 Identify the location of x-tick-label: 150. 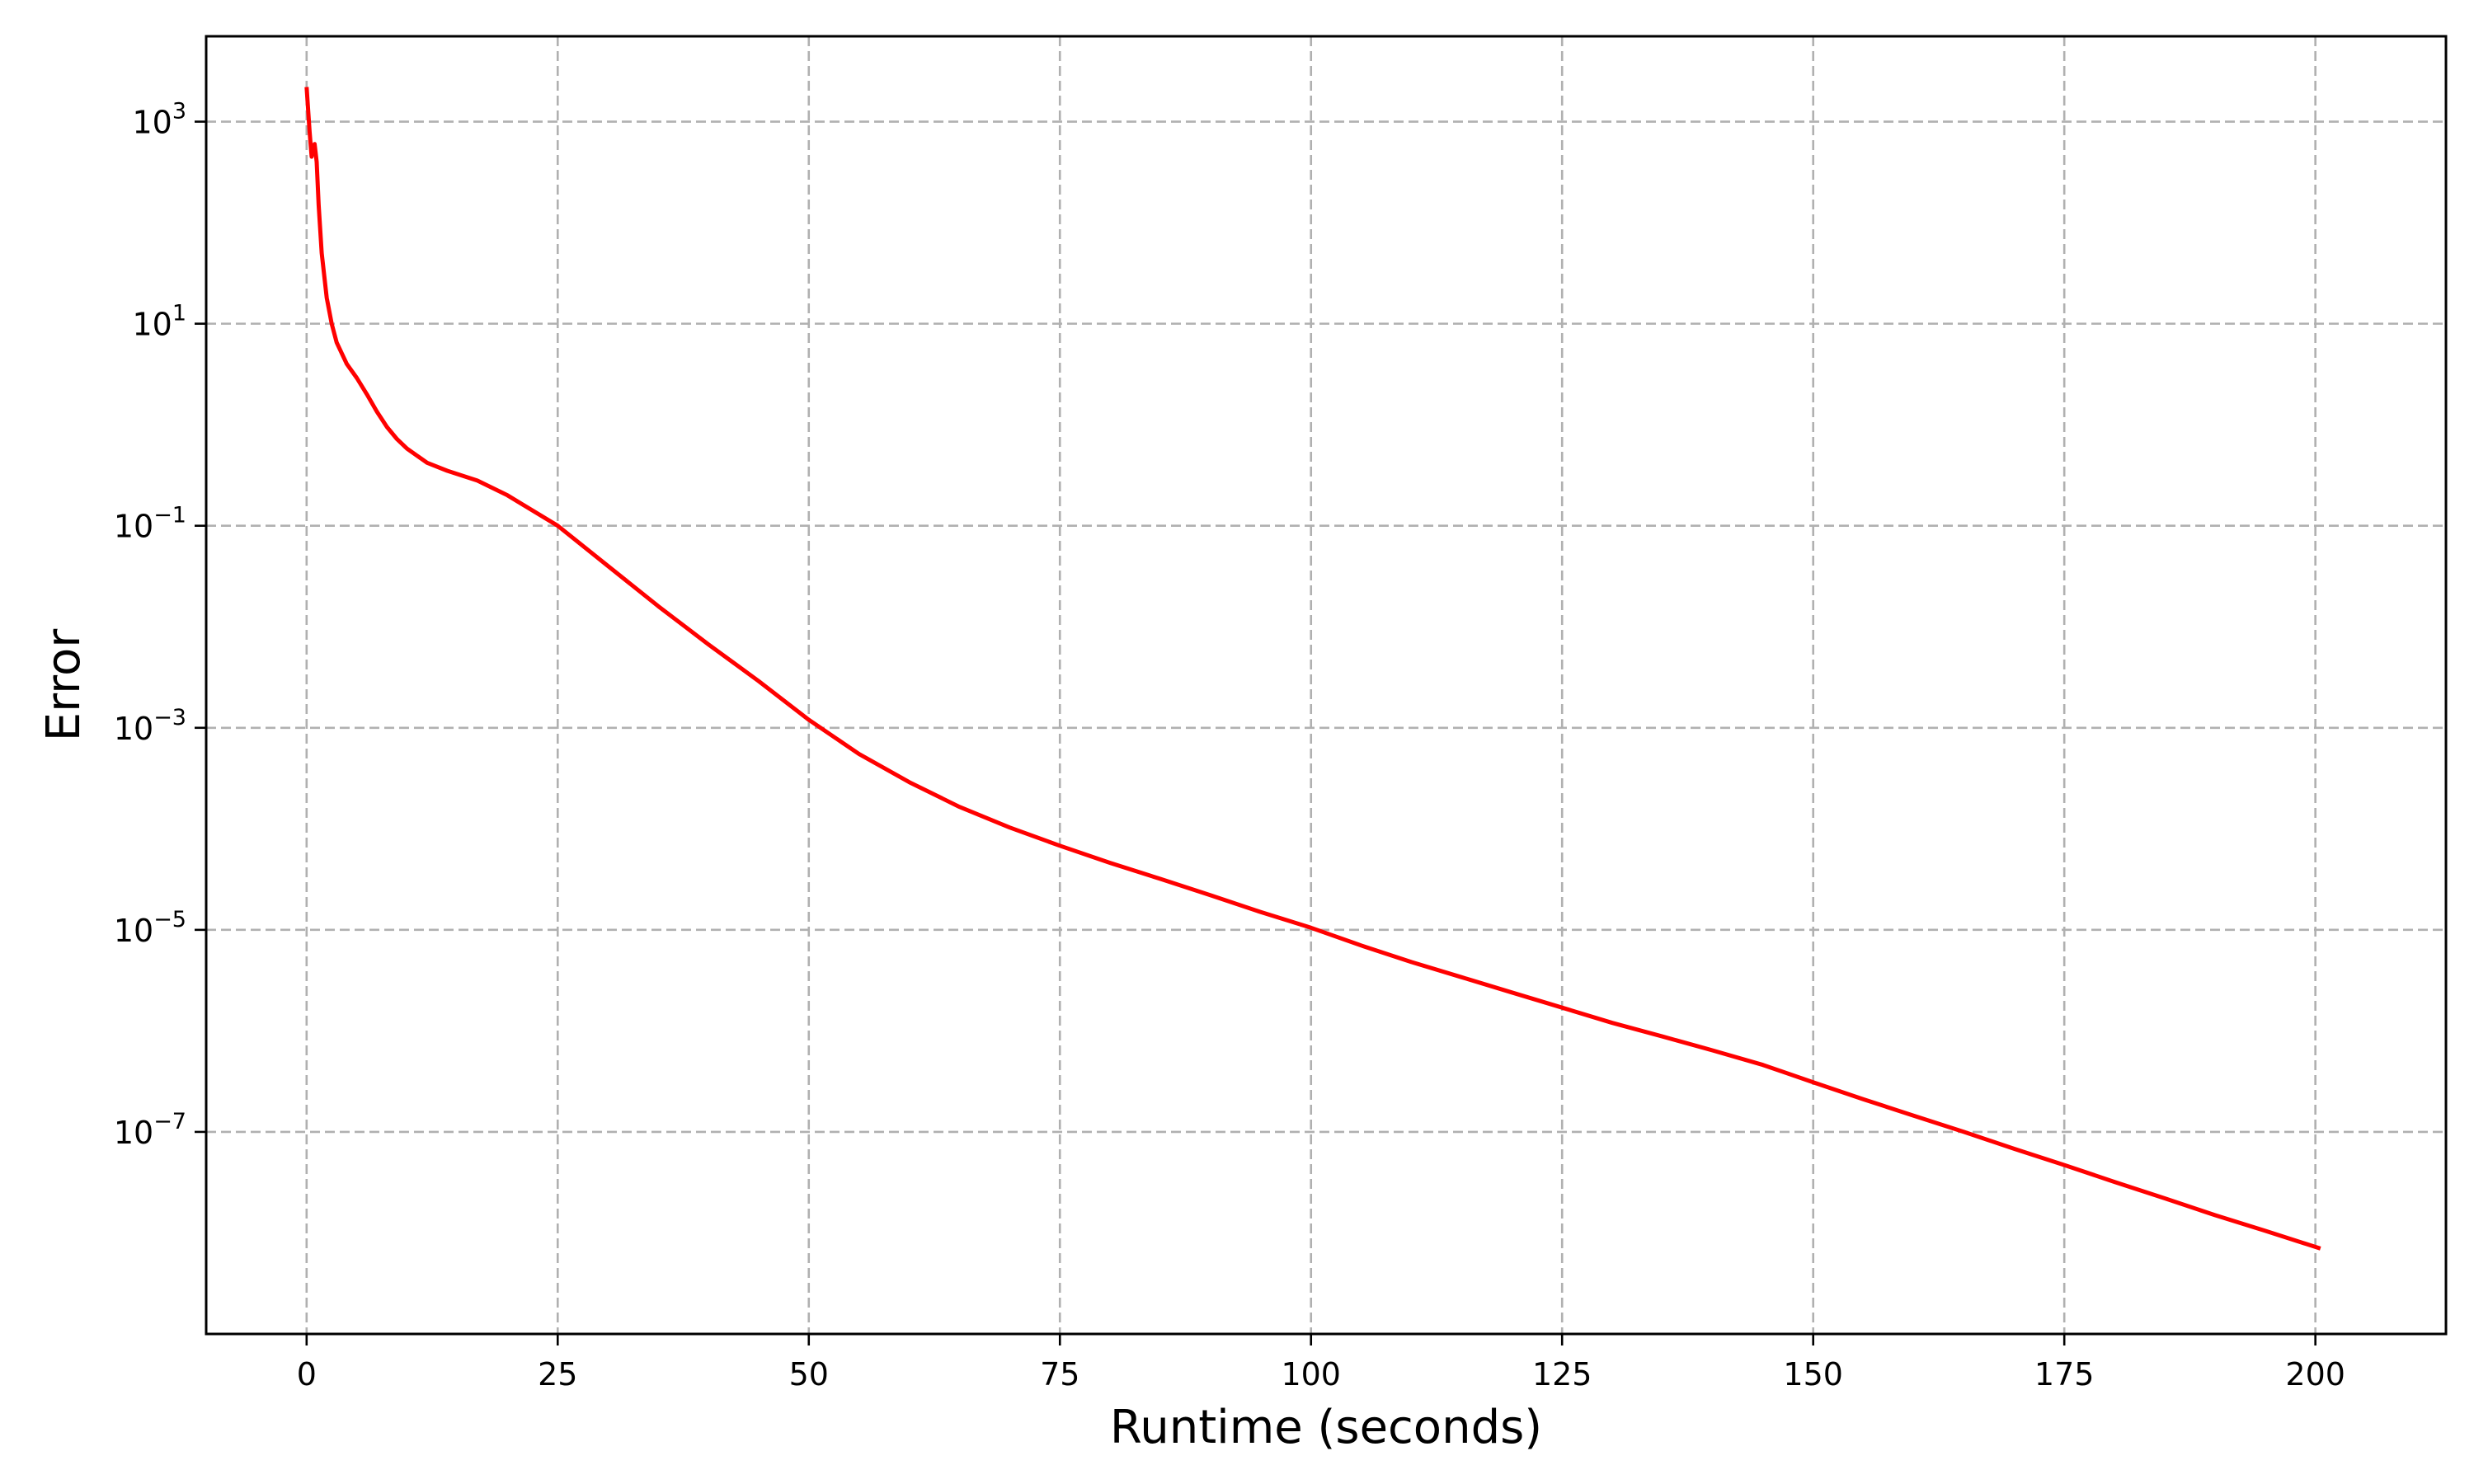
(1813, 1374).